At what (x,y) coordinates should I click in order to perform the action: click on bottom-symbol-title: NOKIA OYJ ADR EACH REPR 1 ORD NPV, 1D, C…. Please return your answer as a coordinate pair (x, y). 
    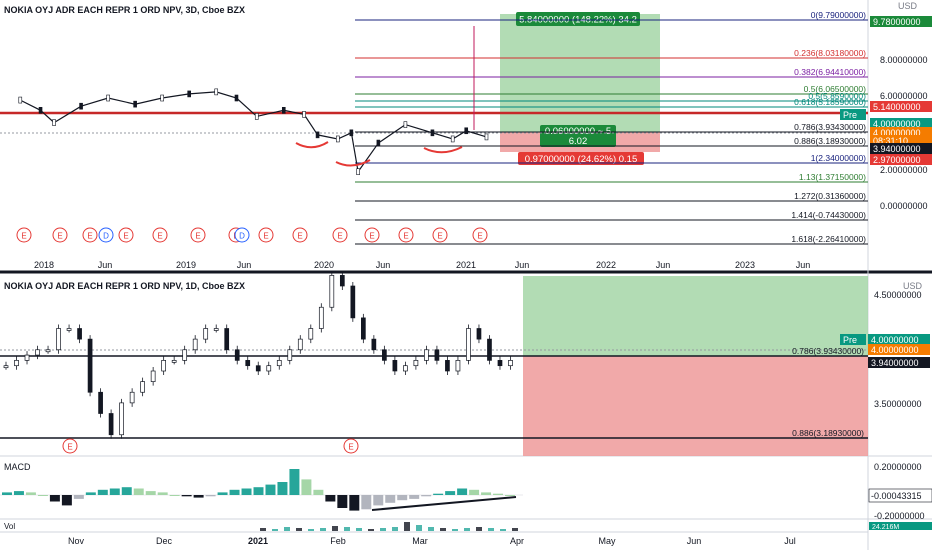
    Looking at the image, I should click on (124, 286).